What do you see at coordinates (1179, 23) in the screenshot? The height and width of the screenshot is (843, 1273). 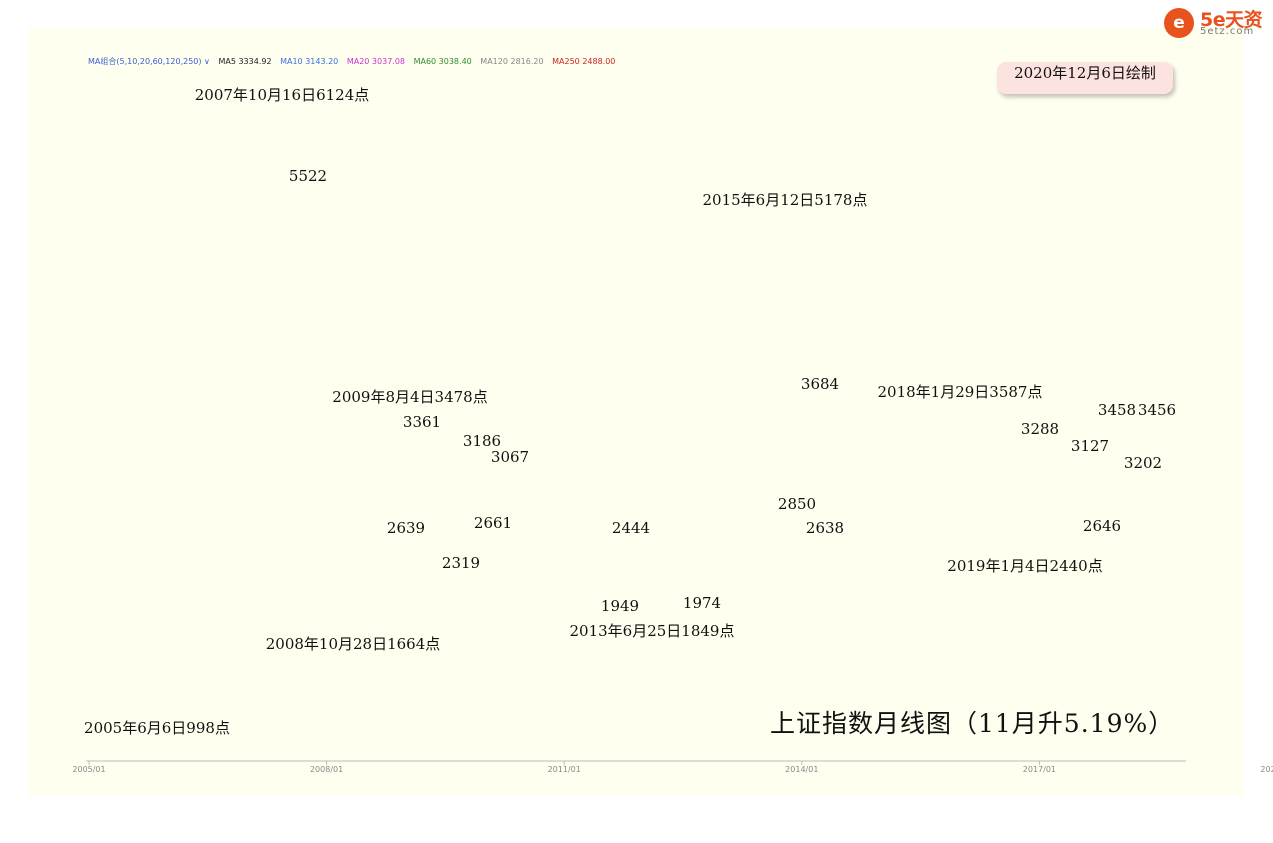 I see `logo-mark-icon: e` at bounding box center [1179, 23].